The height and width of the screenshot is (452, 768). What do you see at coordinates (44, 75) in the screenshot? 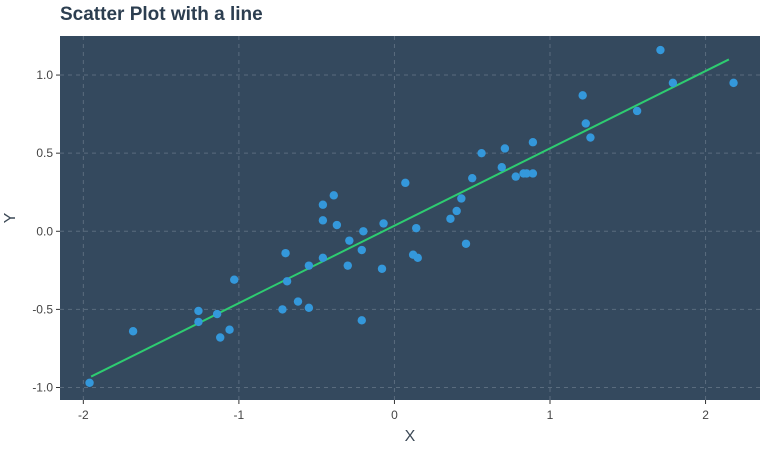
I see `y-tick-label: 1.0` at bounding box center [44, 75].